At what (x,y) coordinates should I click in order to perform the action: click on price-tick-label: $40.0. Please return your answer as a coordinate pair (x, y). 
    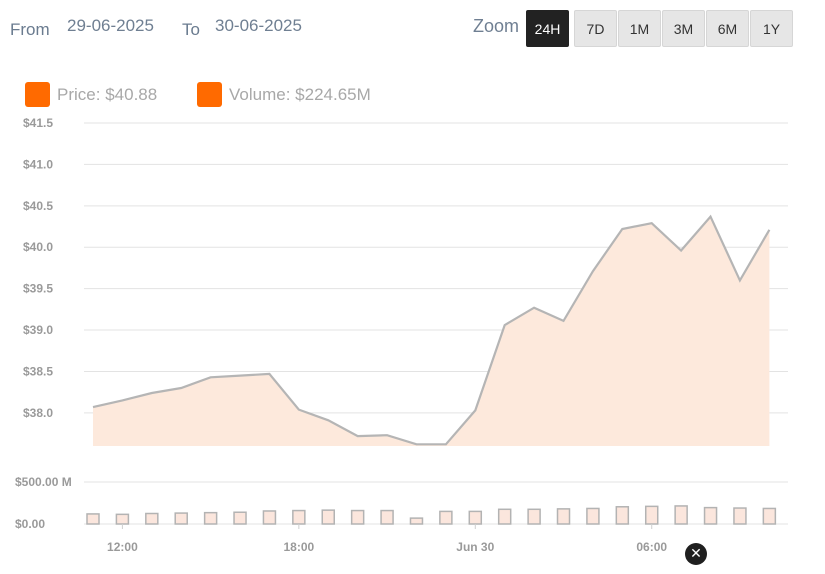
    Looking at the image, I should click on (38, 247).